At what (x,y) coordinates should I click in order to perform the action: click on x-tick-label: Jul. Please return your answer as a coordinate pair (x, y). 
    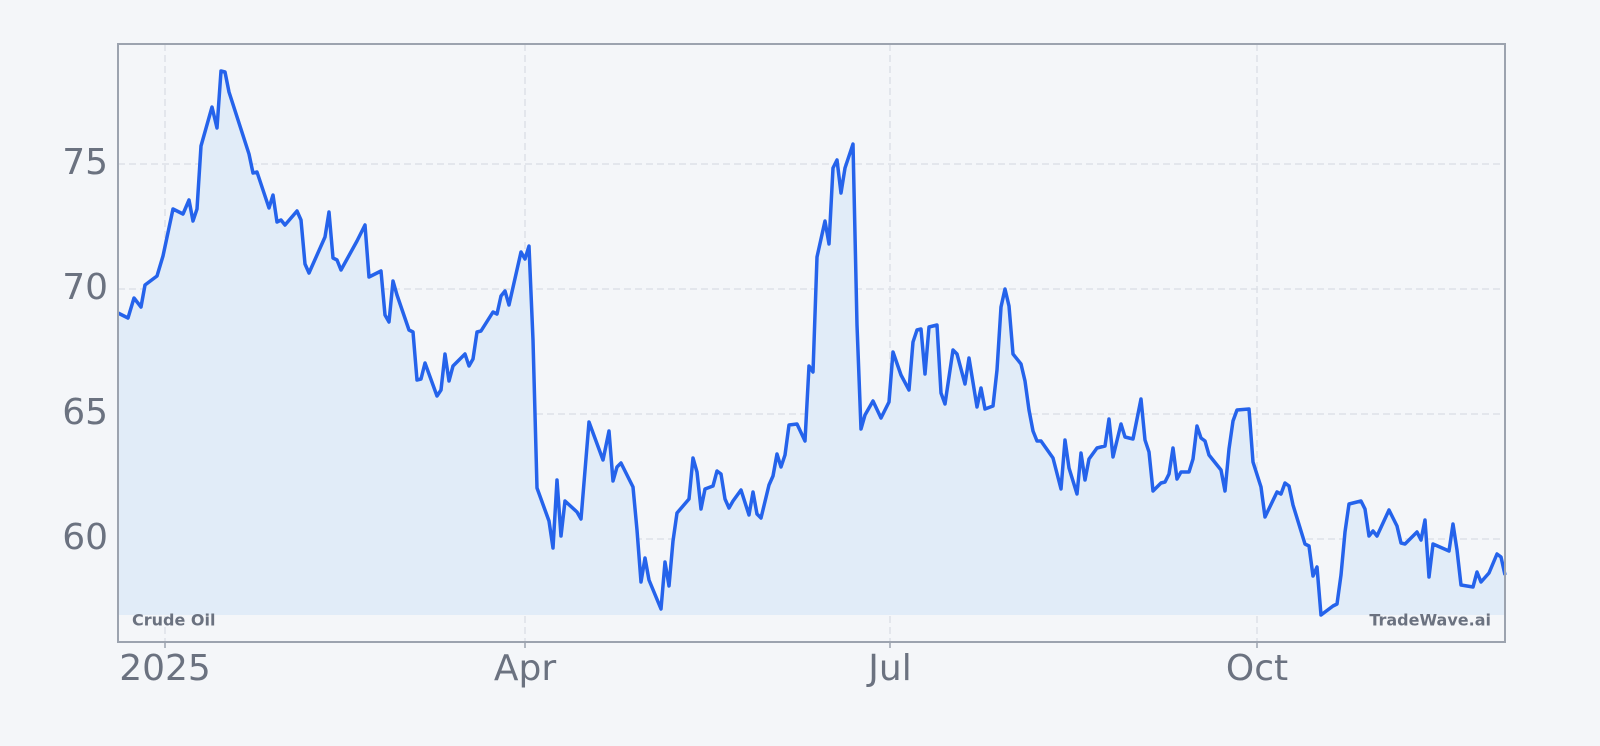
    Looking at the image, I should click on (888, 668).